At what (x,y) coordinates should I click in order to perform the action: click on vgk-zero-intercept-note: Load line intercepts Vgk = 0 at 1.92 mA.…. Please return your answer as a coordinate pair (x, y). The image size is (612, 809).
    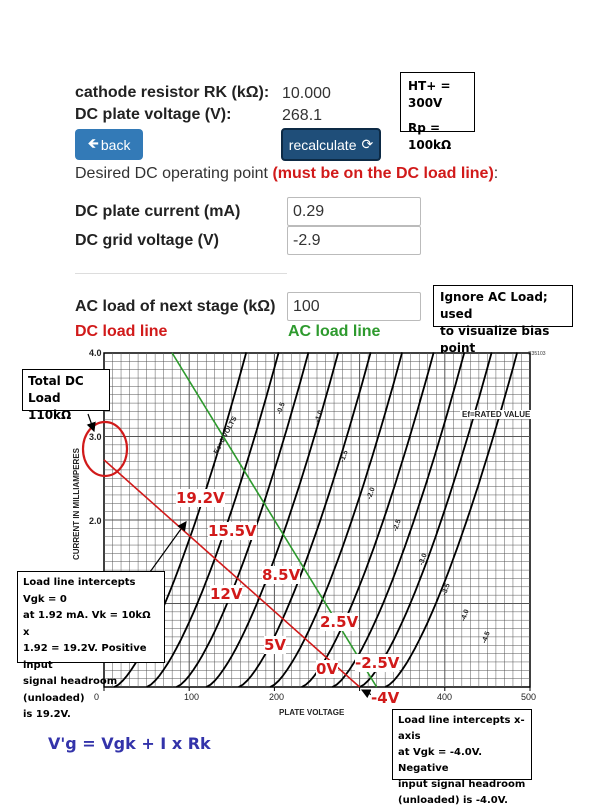
    Looking at the image, I should click on (91, 645).